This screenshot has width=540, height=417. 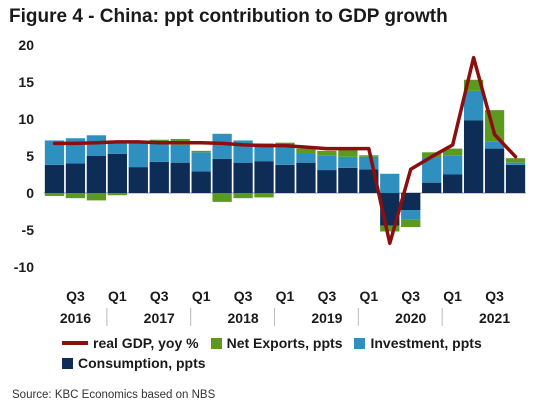 I want to click on y-tick-label: 0, so click(x=30, y=193).